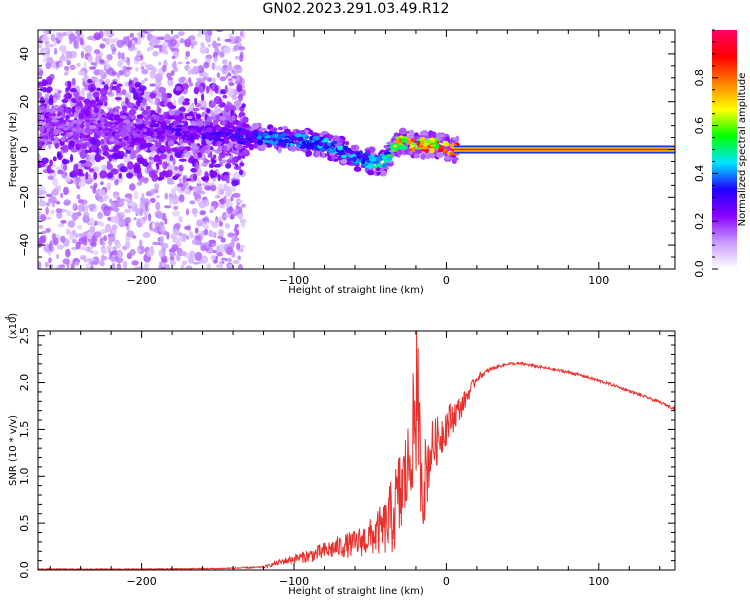 The image size is (750, 600). What do you see at coordinates (294, 581) in the screenshot?
I see `x-tick-label: −100` at bounding box center [294, 581].